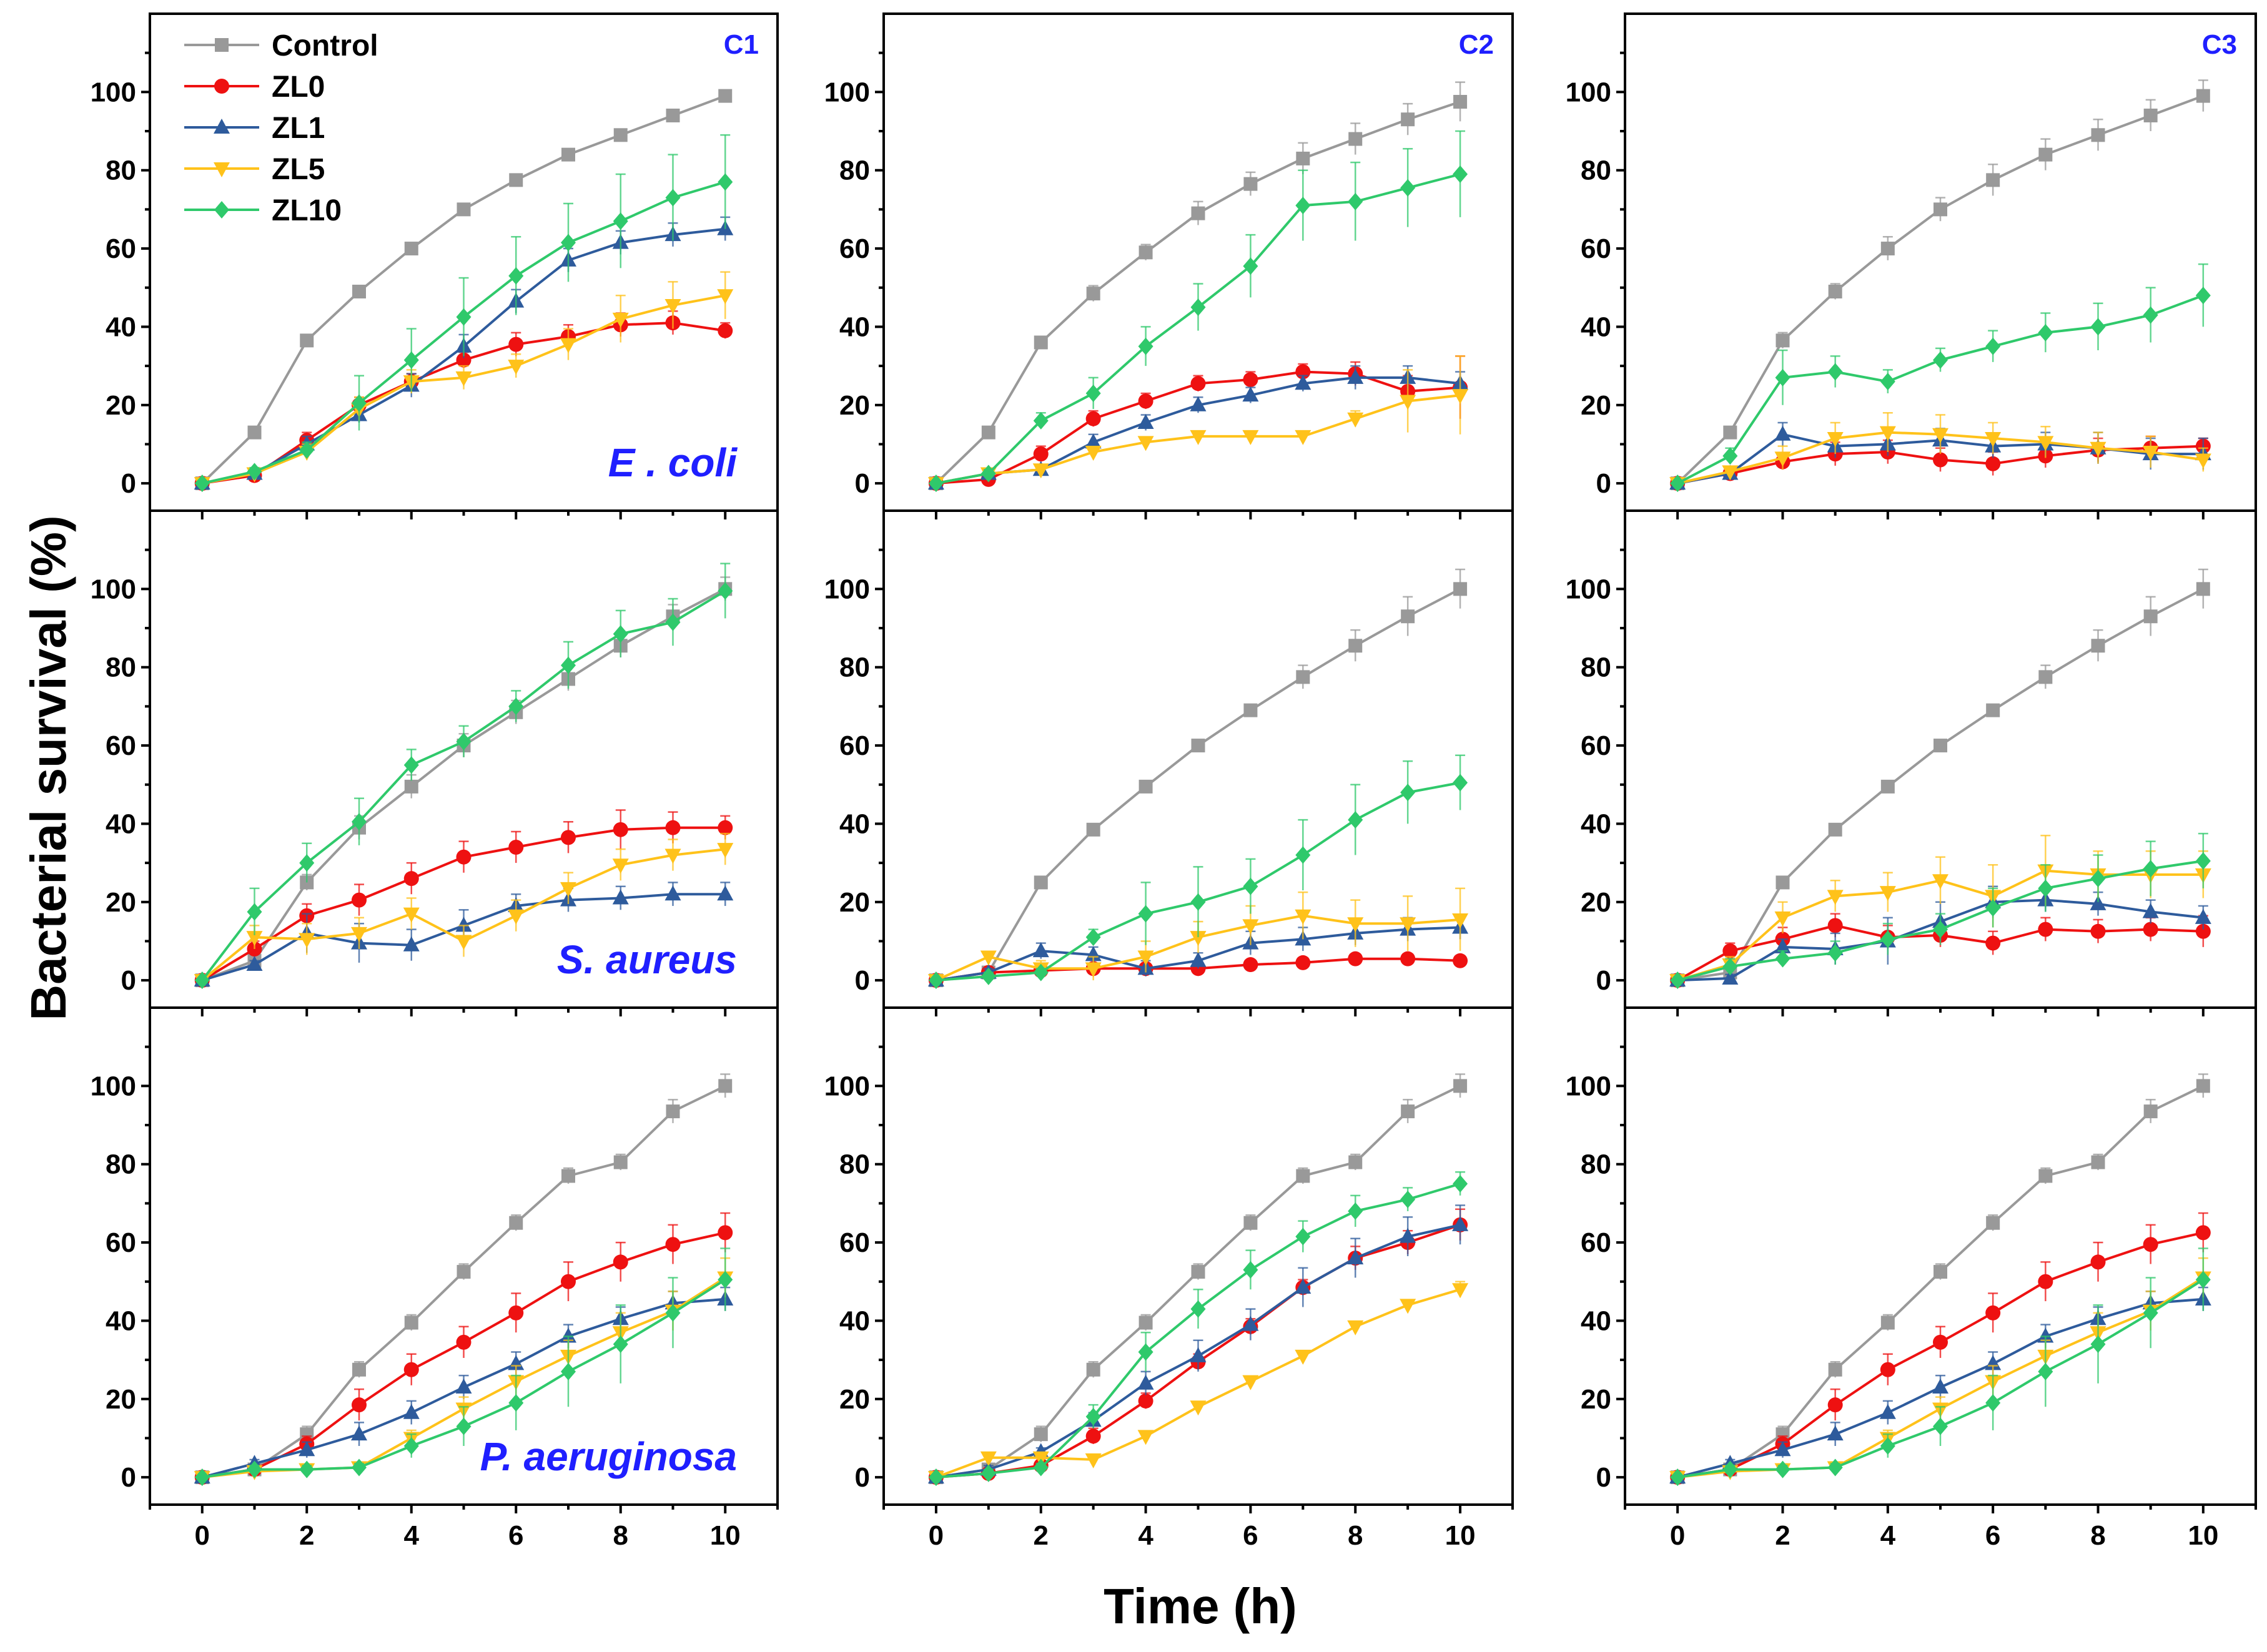 The height and width of the screenshot is (1652, 2267). What do you see at coordinates (254, 169) in the screenshot?
I see `legend-item-zl5: ZL5` at bounding box center [254, 169].